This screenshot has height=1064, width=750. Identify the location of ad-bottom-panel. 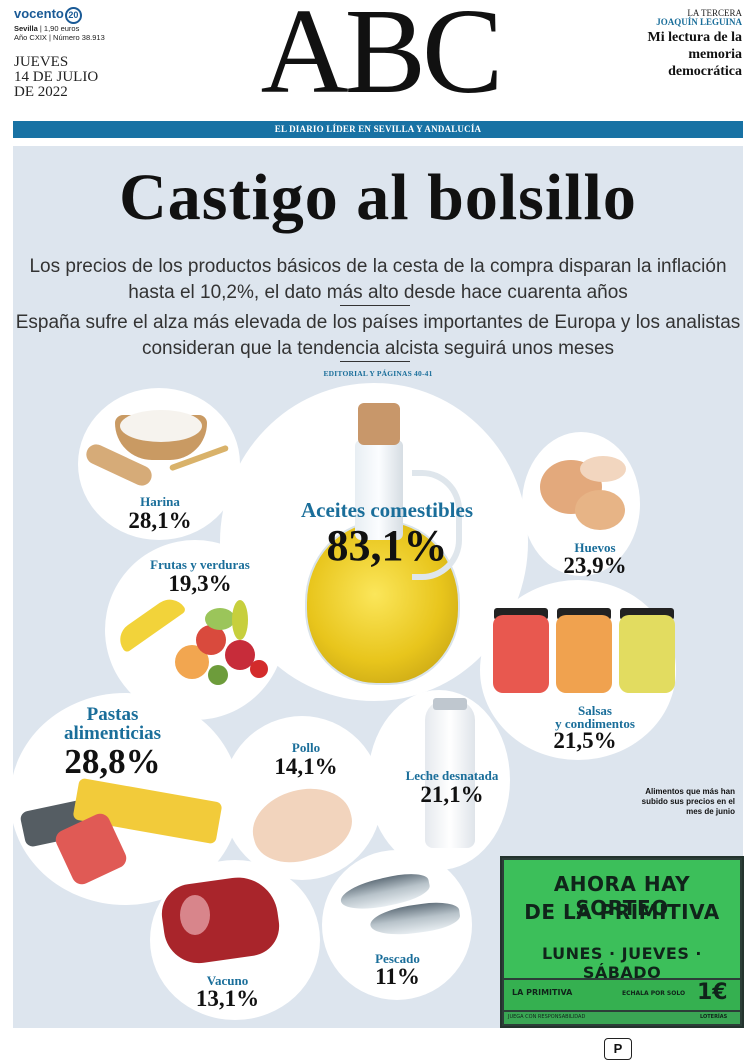
(622, 994).